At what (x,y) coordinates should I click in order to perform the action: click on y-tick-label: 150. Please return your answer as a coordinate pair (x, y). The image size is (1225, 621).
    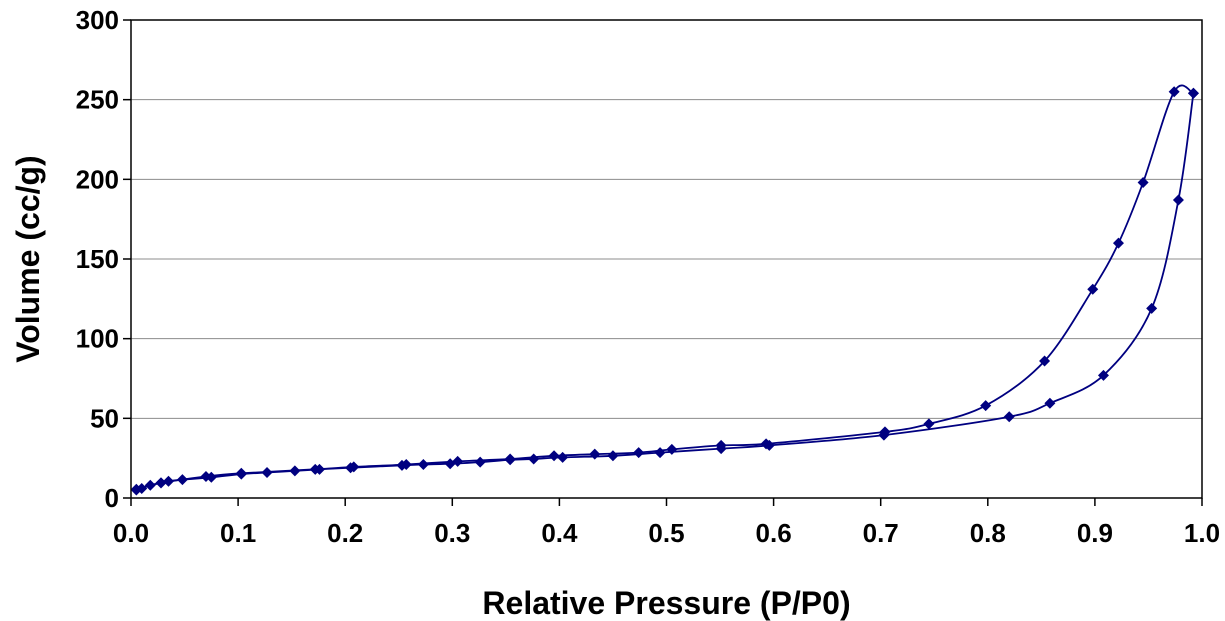
    Looking at the image, I should click on (97, 259).